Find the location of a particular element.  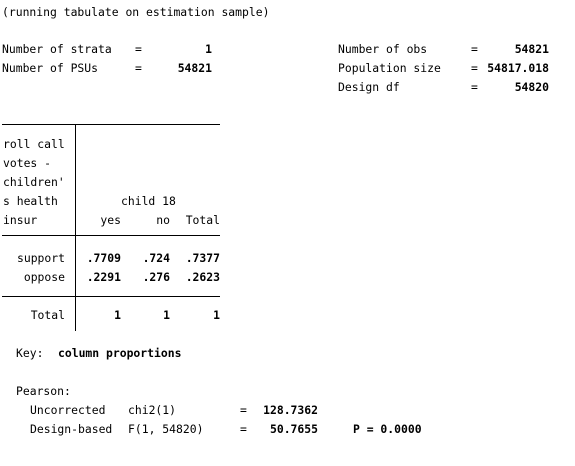

design-based-value: 50.7655 is located at coordinates (293, 429).